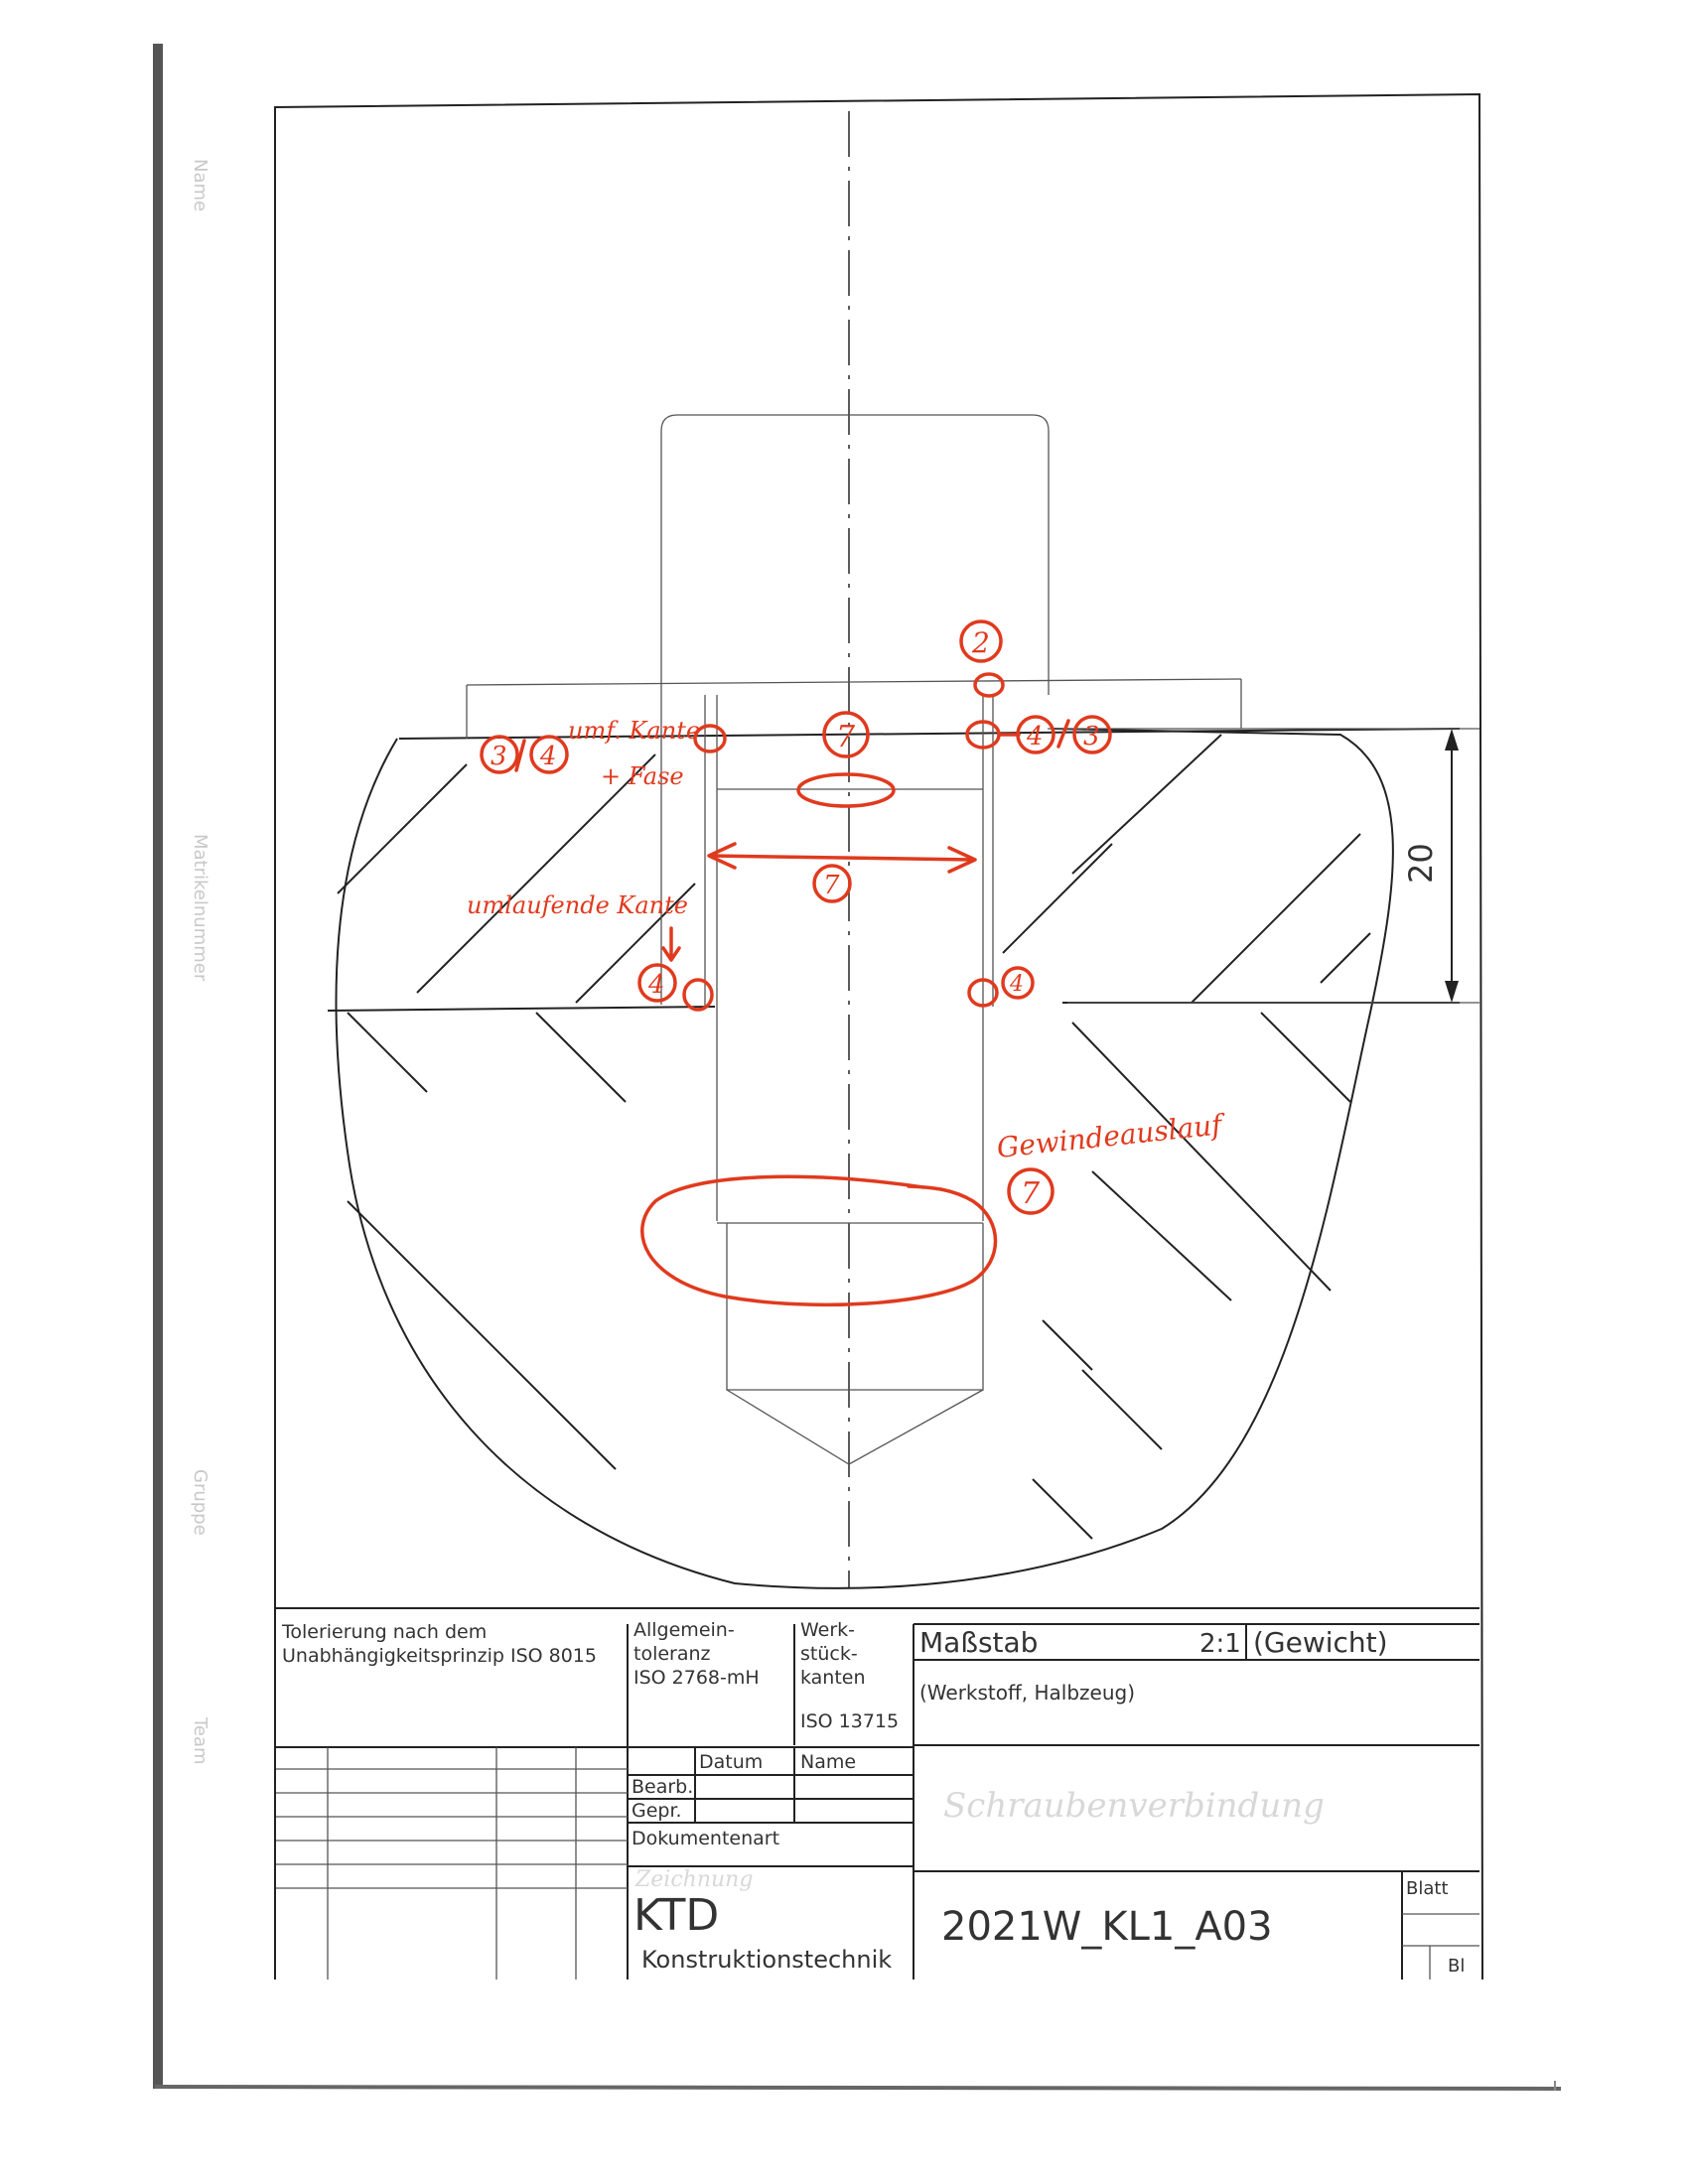 This screenshot has width=1688, height=2184. What do you see at coordinates (696, 1678) in the screenshot?
I see `general-tolerance-line3: ISO 2768-mH` at bounding box center [696, 1678].